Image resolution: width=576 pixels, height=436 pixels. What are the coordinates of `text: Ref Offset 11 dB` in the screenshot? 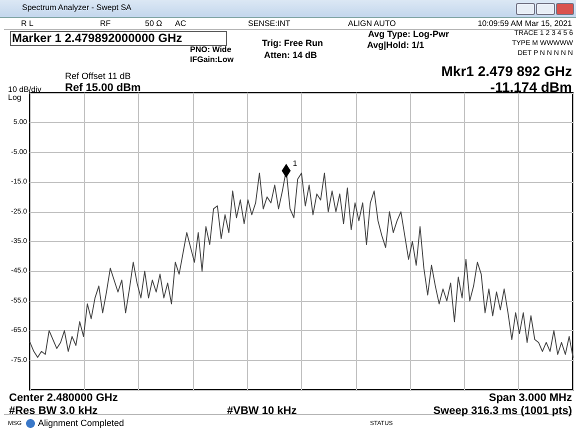 It's located at (98, 76).